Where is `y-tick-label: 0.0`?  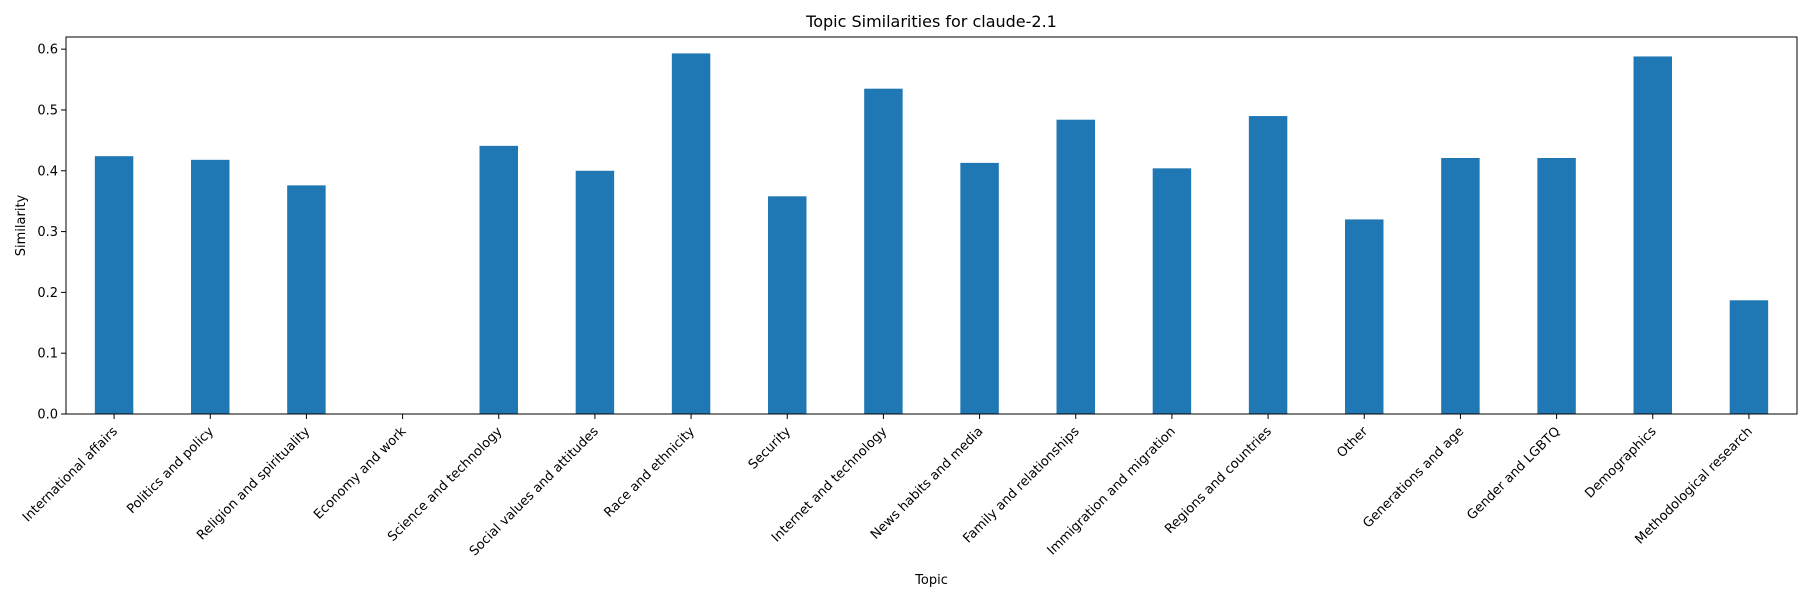
y-tick-label: 0.0 is located at coordinates (47, 415).